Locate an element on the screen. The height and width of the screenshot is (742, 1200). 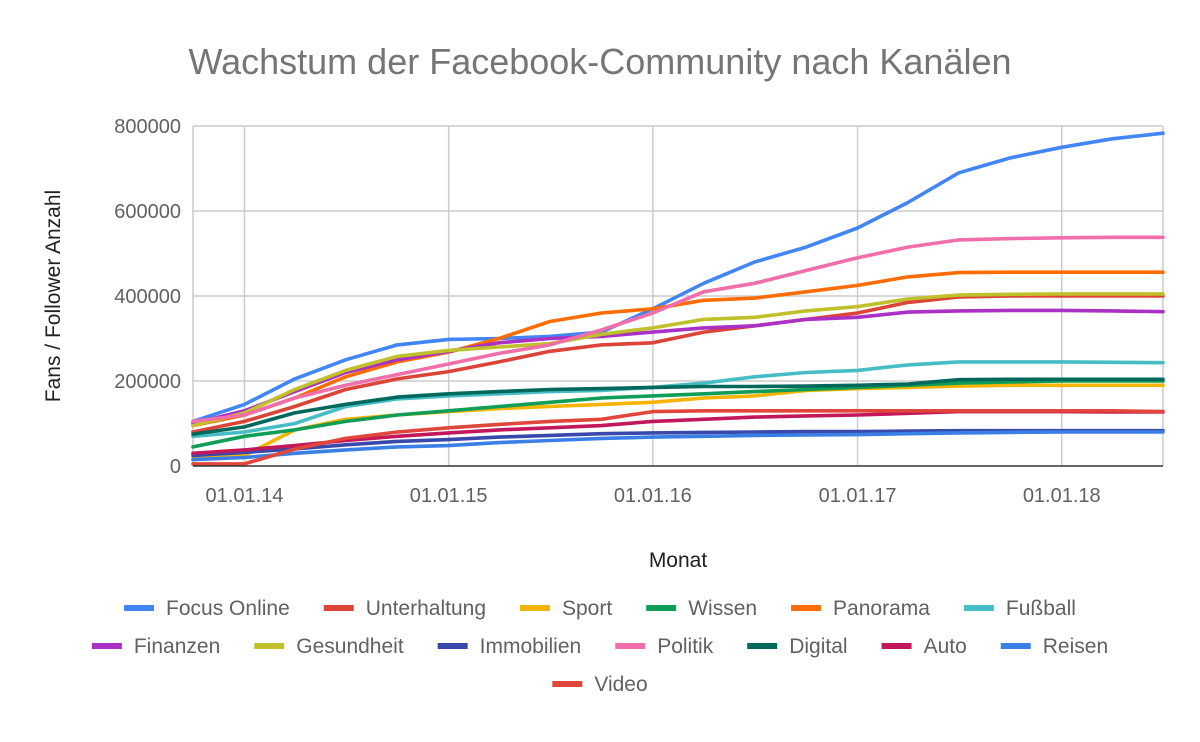
legend-label: Wissen is located at coordinates (722, 608).